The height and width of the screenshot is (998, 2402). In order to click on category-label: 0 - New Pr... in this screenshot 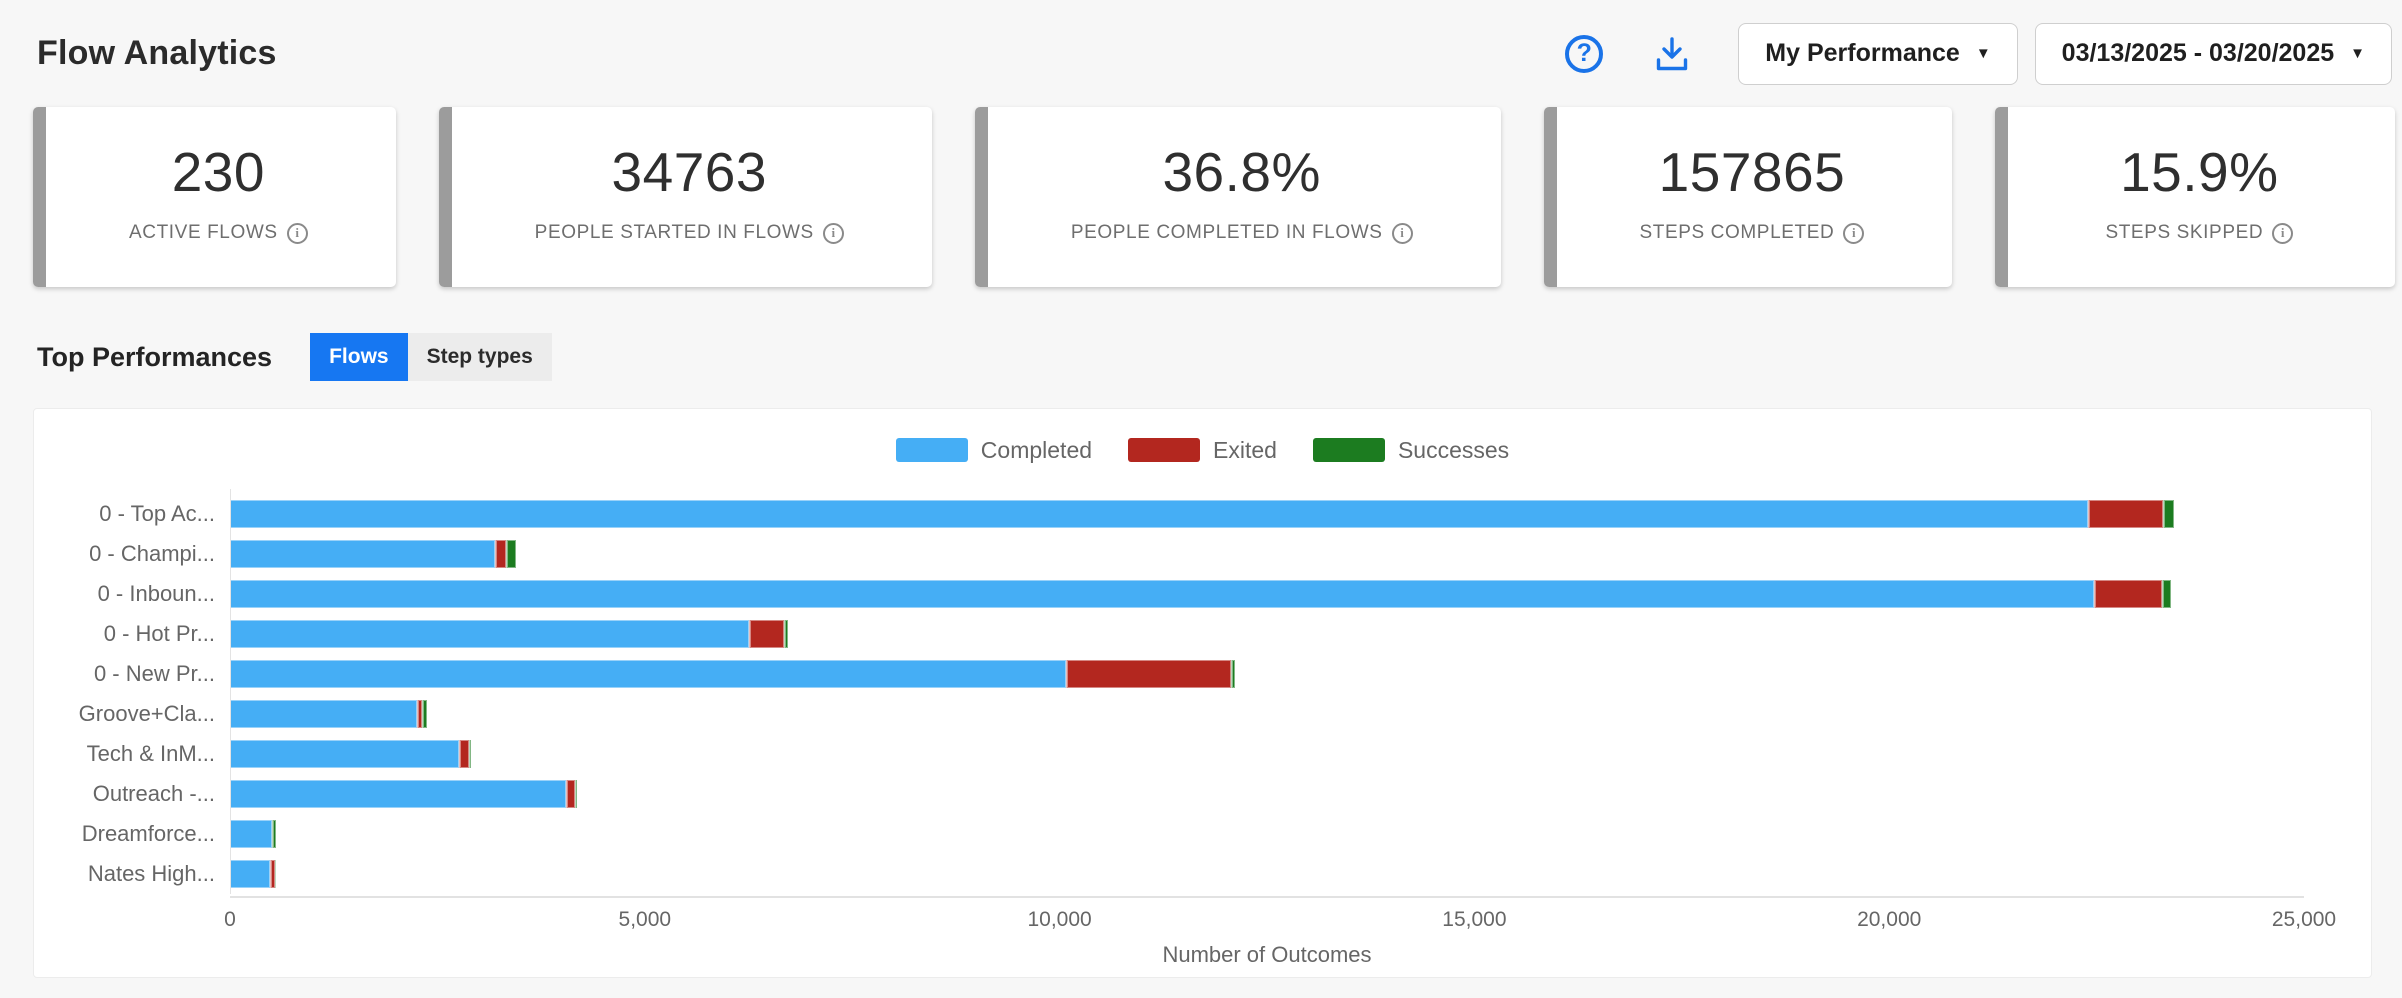, I will do `click(154, 673)`.